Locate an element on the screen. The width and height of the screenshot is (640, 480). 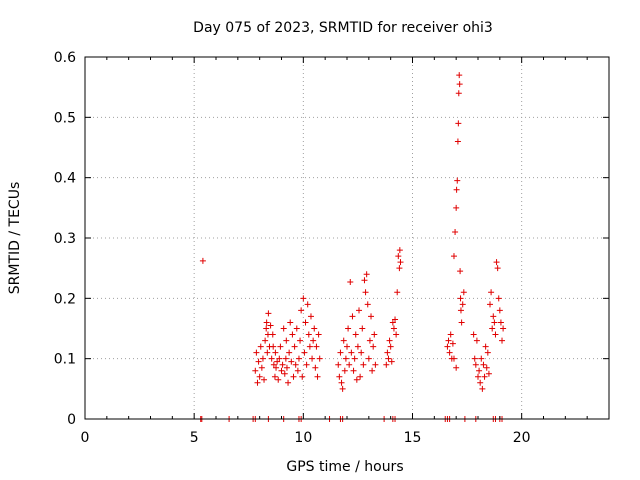
y-tick-label: 0.1 is located at coordinates (65, 360).